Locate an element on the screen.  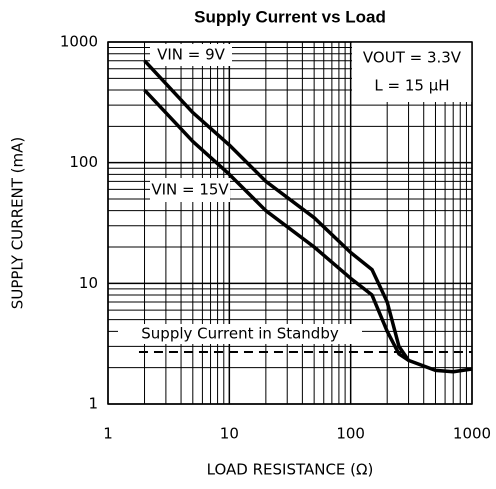
series-label: VIN = 9V is located at coordinates (191, 55).